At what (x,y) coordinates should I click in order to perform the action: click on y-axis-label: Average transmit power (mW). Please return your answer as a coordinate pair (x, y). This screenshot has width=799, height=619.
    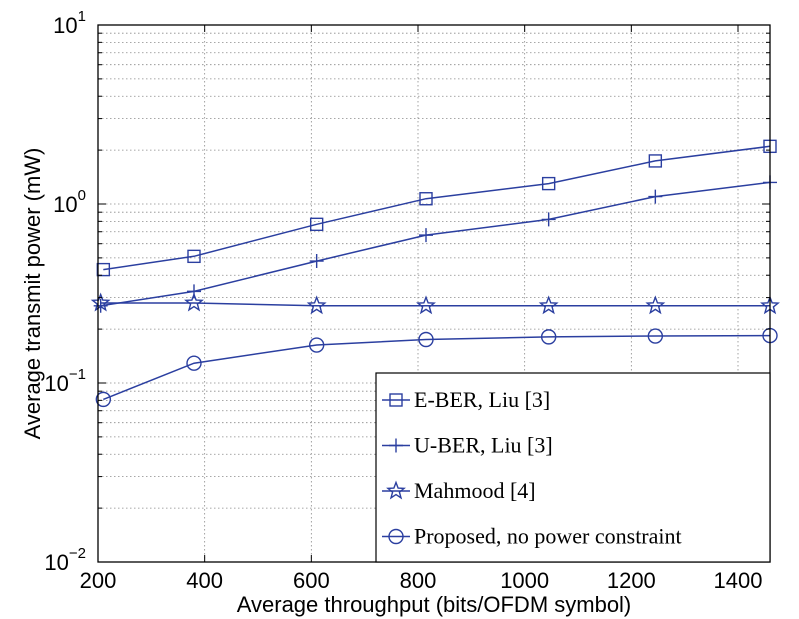
    Looking at the image, I should click on (32, 294).